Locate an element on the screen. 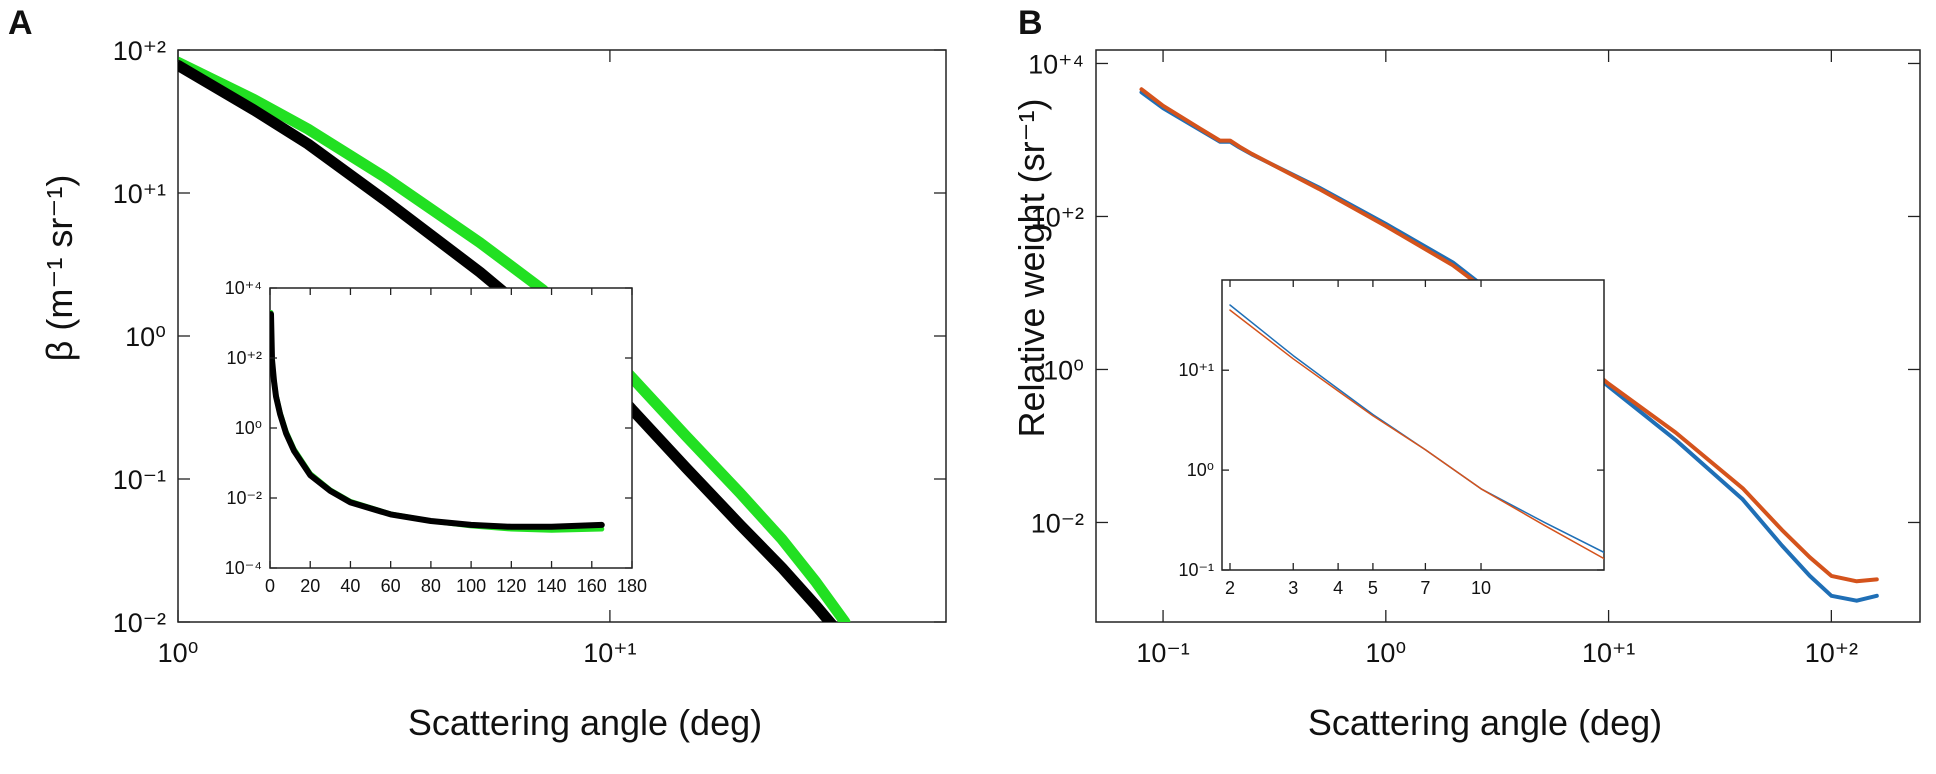  a-main-y-tick-label: 10⁰ is located at coordinates (145, 337).